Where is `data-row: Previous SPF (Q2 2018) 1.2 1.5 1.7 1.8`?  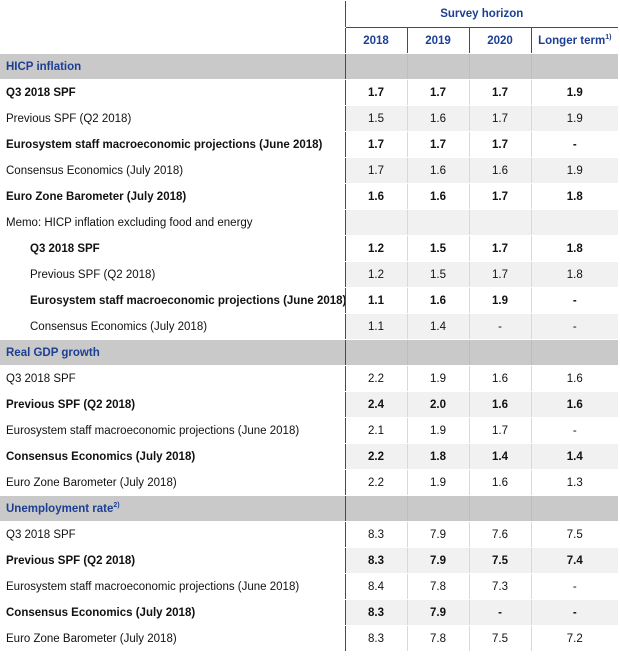
data-row: Previous SPF (Q2 2018) 1.2 1.5 1.7 1.8 is located at coordinates (309, 274).